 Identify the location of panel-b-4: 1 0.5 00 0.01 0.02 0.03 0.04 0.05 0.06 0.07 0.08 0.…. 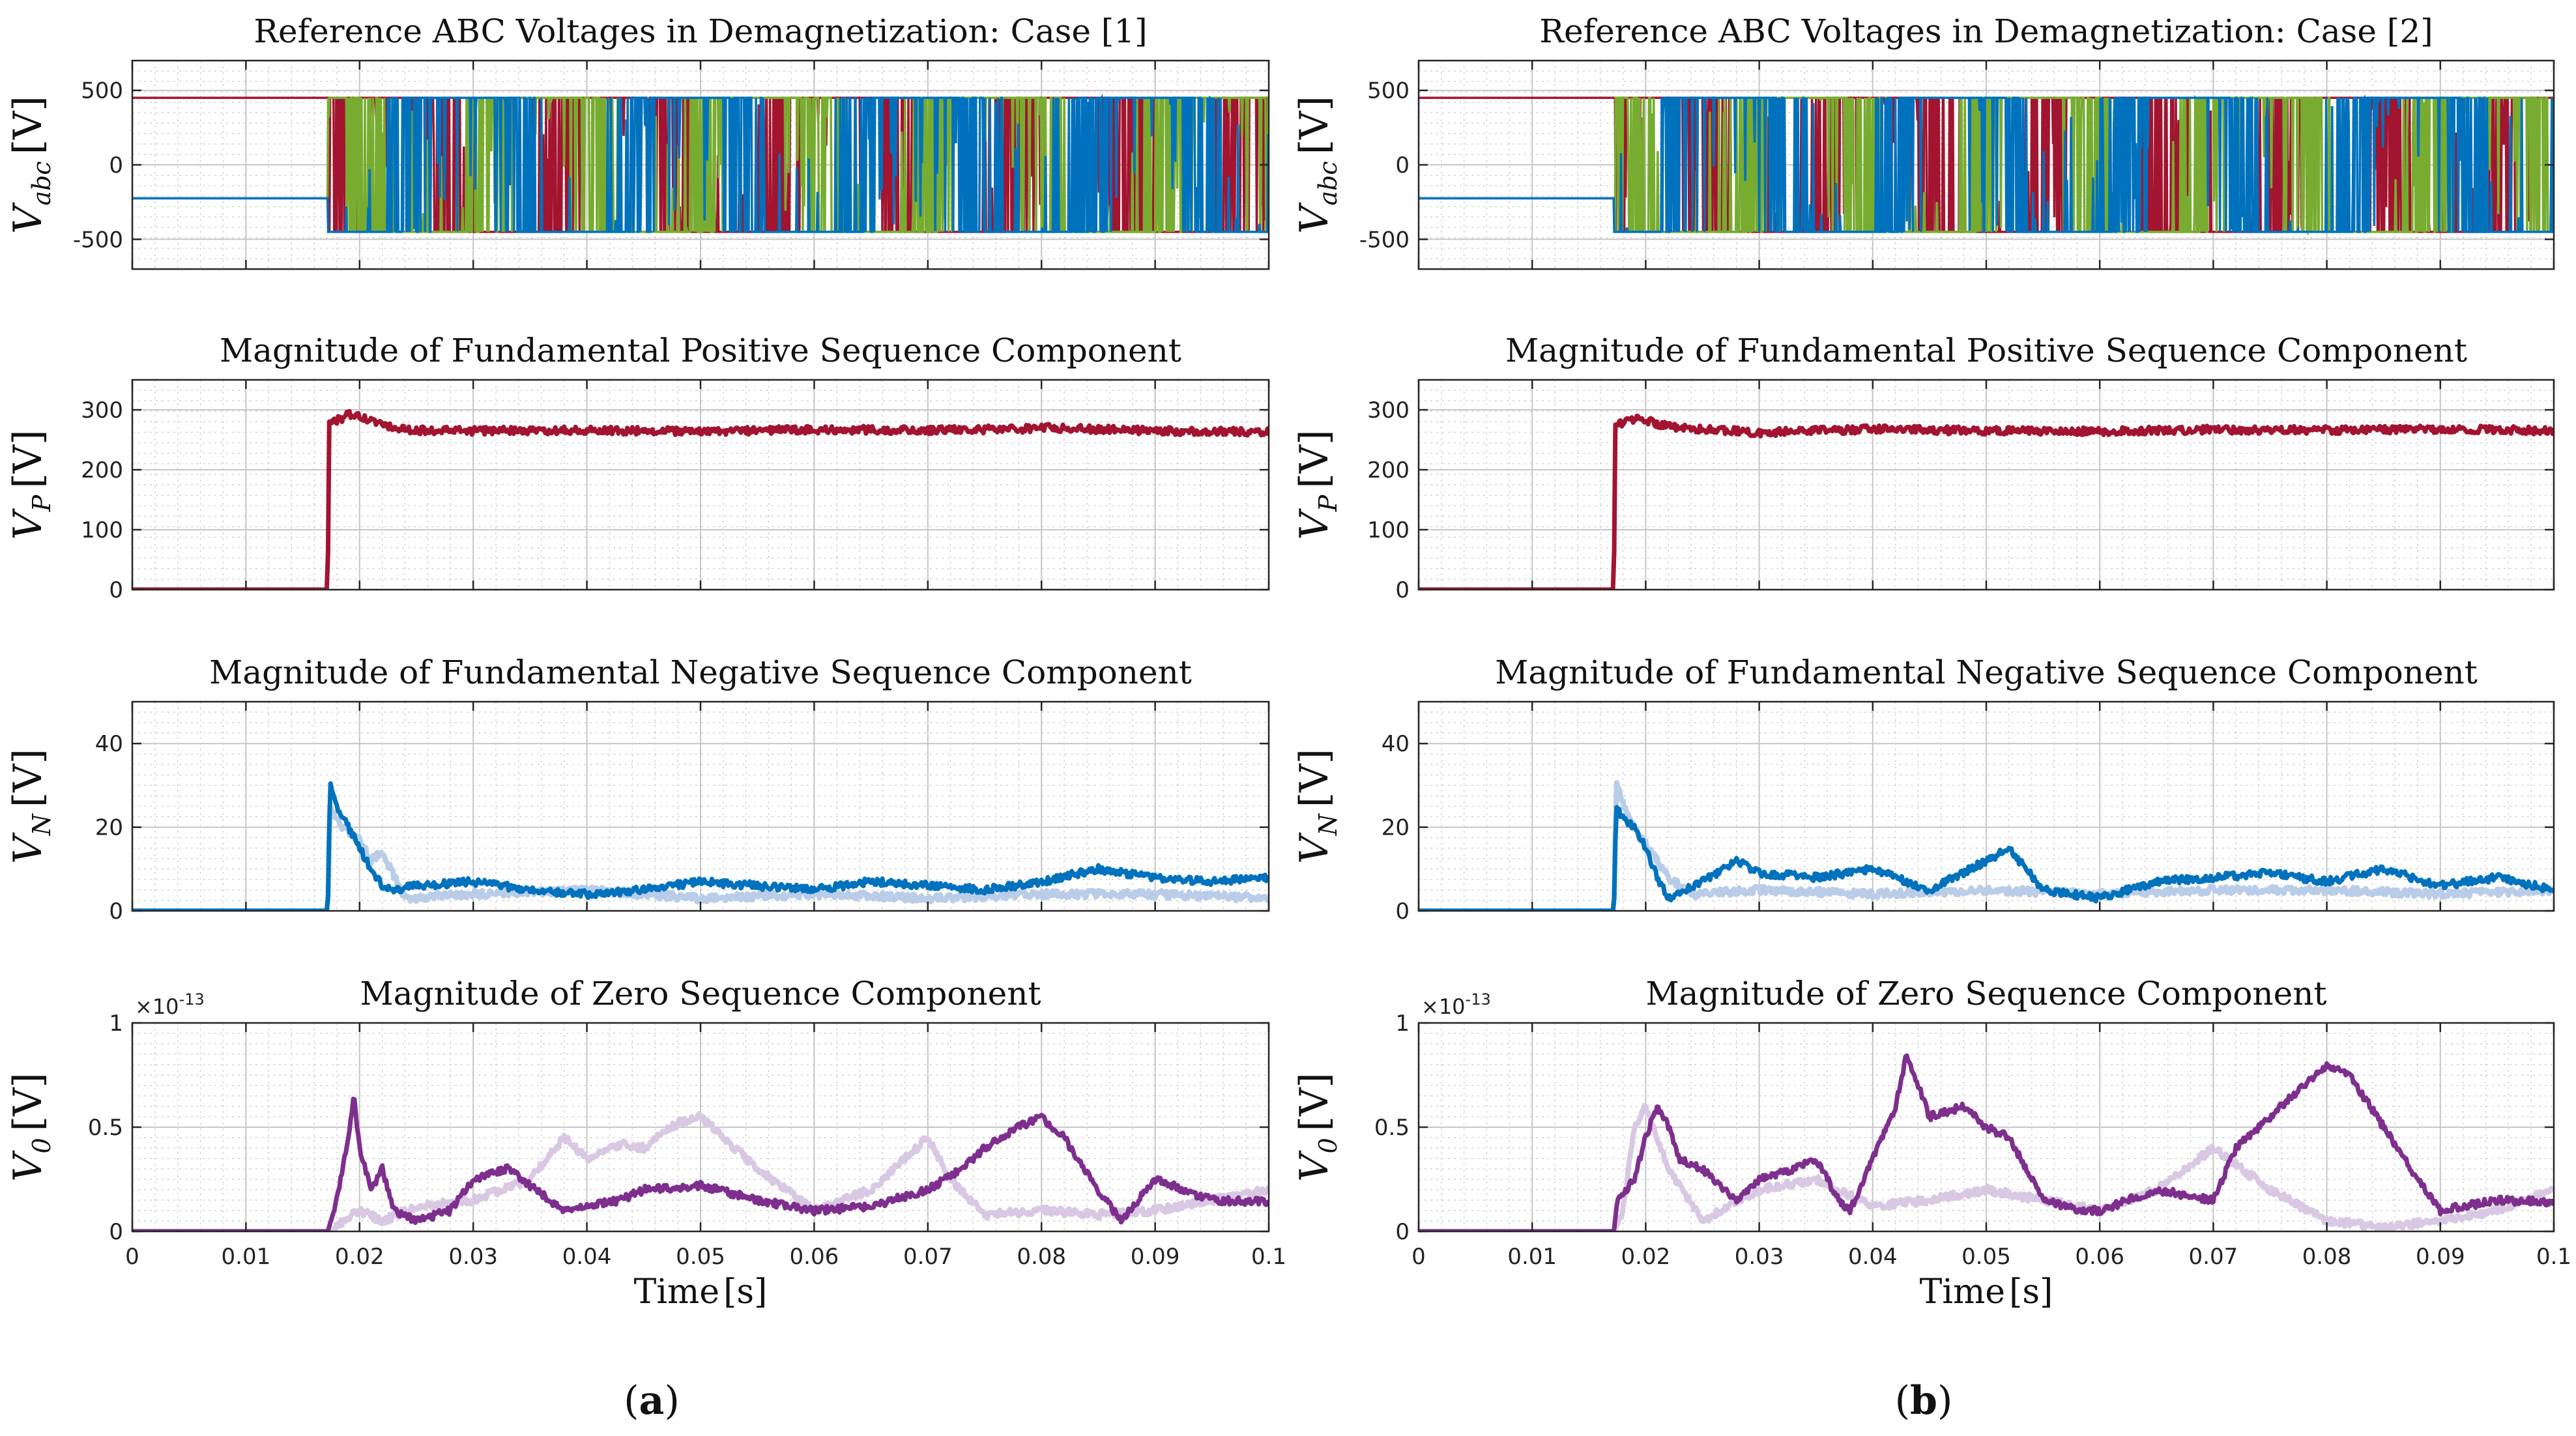
(1932, 1143).